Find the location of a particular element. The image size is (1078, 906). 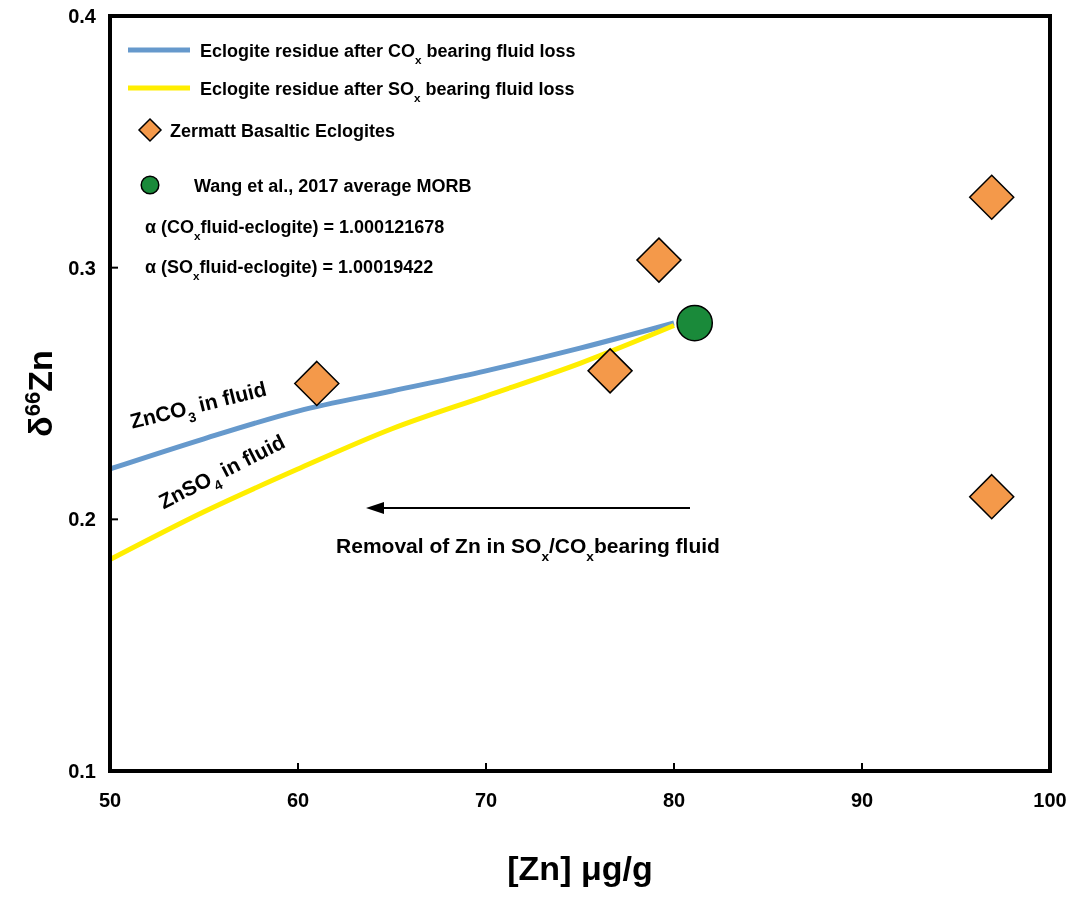

y-tick-label: 0.4 is located at coordinates (82, 16).